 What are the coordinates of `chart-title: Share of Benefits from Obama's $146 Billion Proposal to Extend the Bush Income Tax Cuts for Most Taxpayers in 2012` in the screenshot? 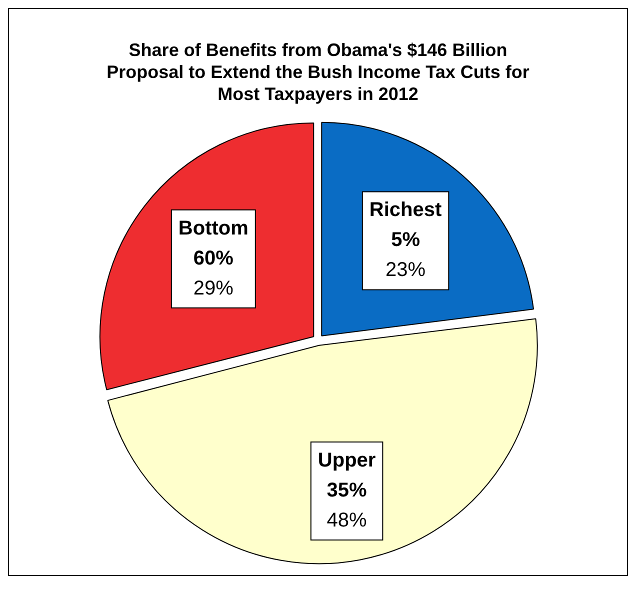 It's located at (318, 72).